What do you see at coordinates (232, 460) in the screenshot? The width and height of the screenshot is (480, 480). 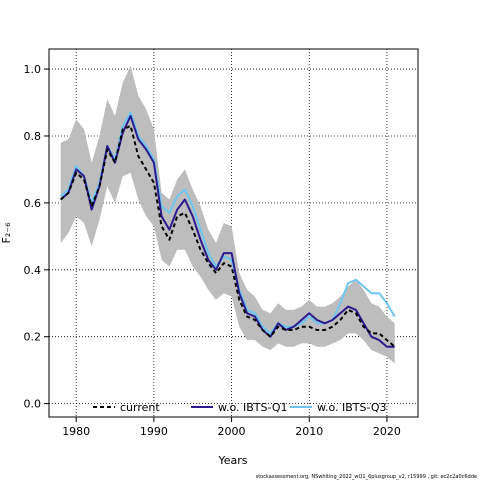 I see `x-axis-title: Years` at bounding box center [232, 460].